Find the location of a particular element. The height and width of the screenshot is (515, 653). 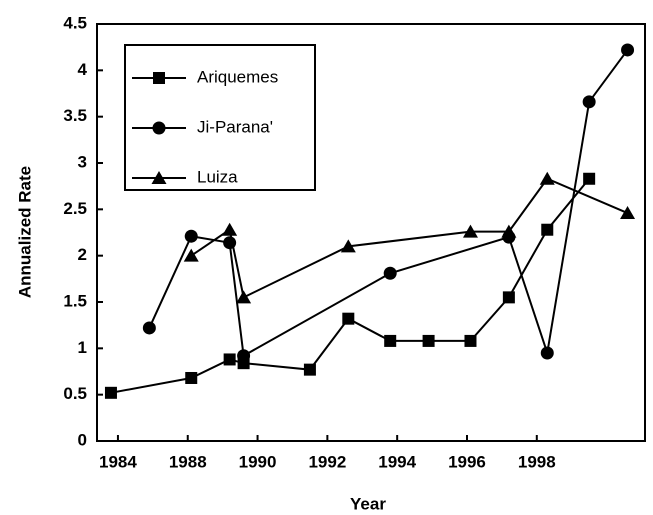

x-tick-label: 1984 is located at coordinates (118, 461).